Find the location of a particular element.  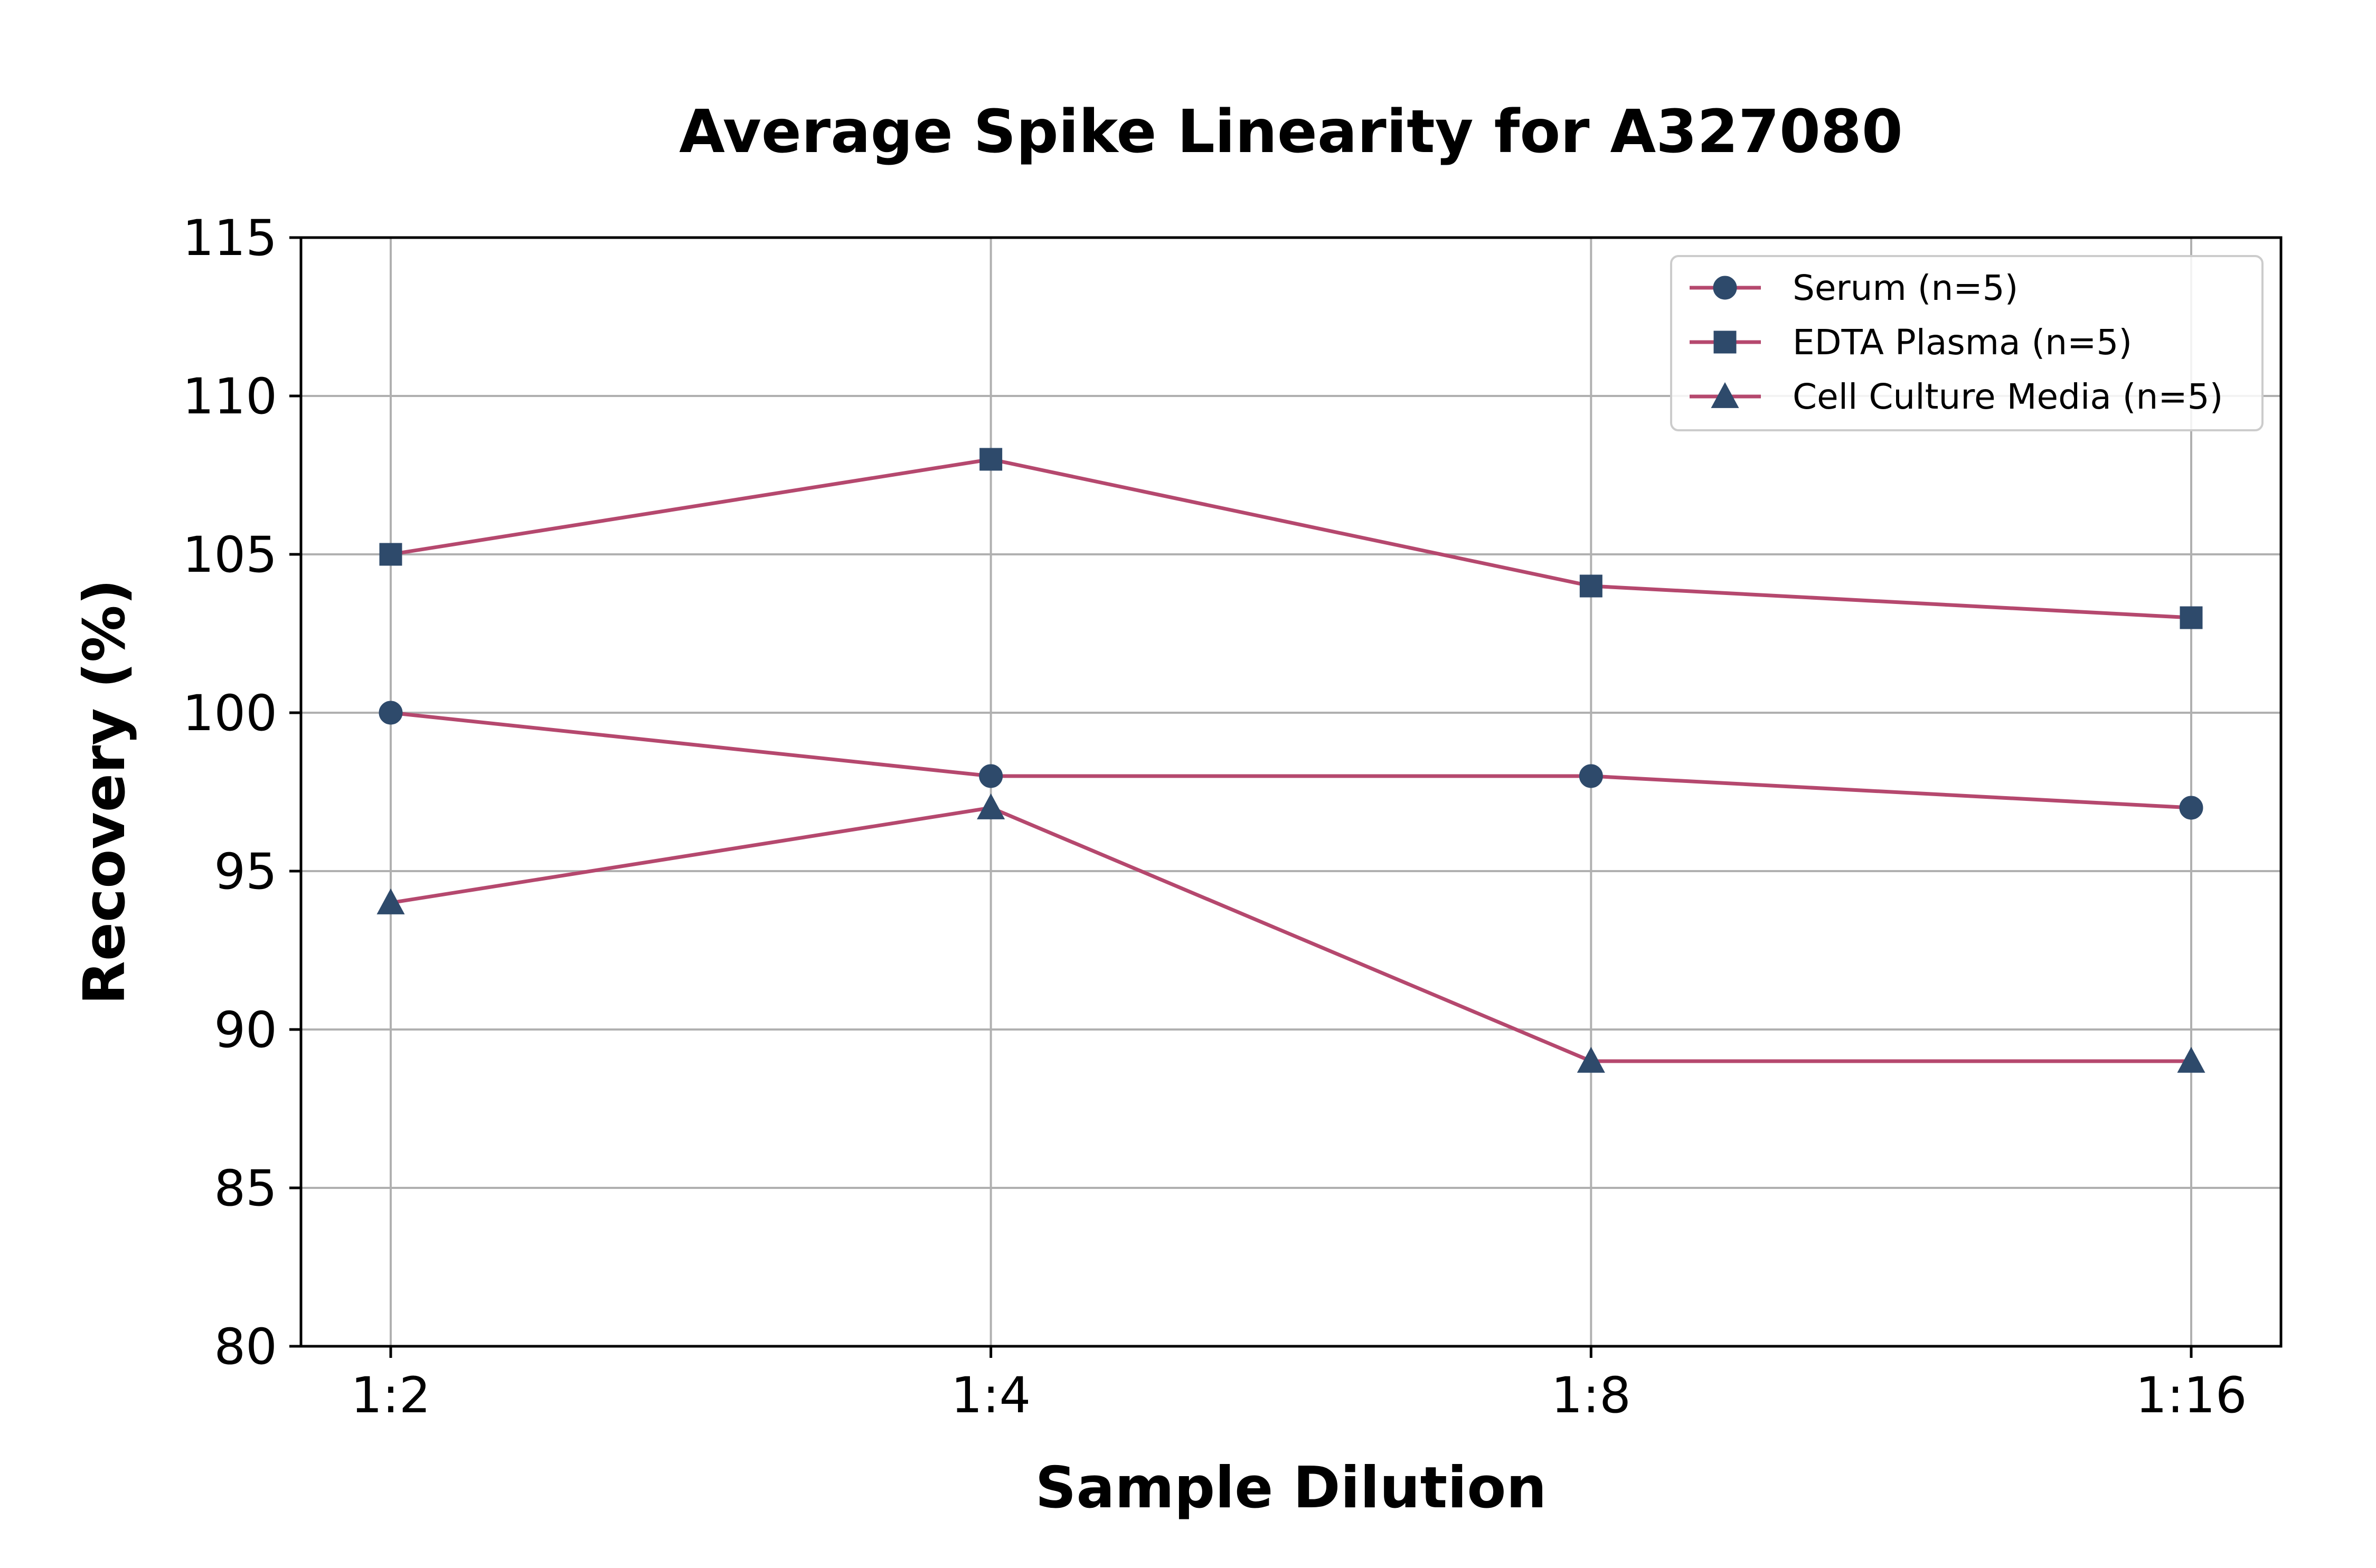

legend-box is located at coordinates (1967, 343).